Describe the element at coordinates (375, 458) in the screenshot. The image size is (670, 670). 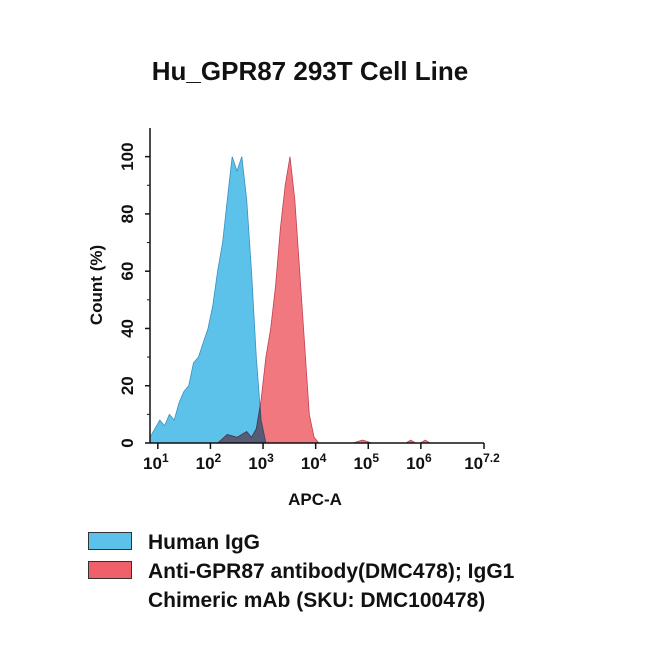
I see `x-tick-exponent: 5` at that location.